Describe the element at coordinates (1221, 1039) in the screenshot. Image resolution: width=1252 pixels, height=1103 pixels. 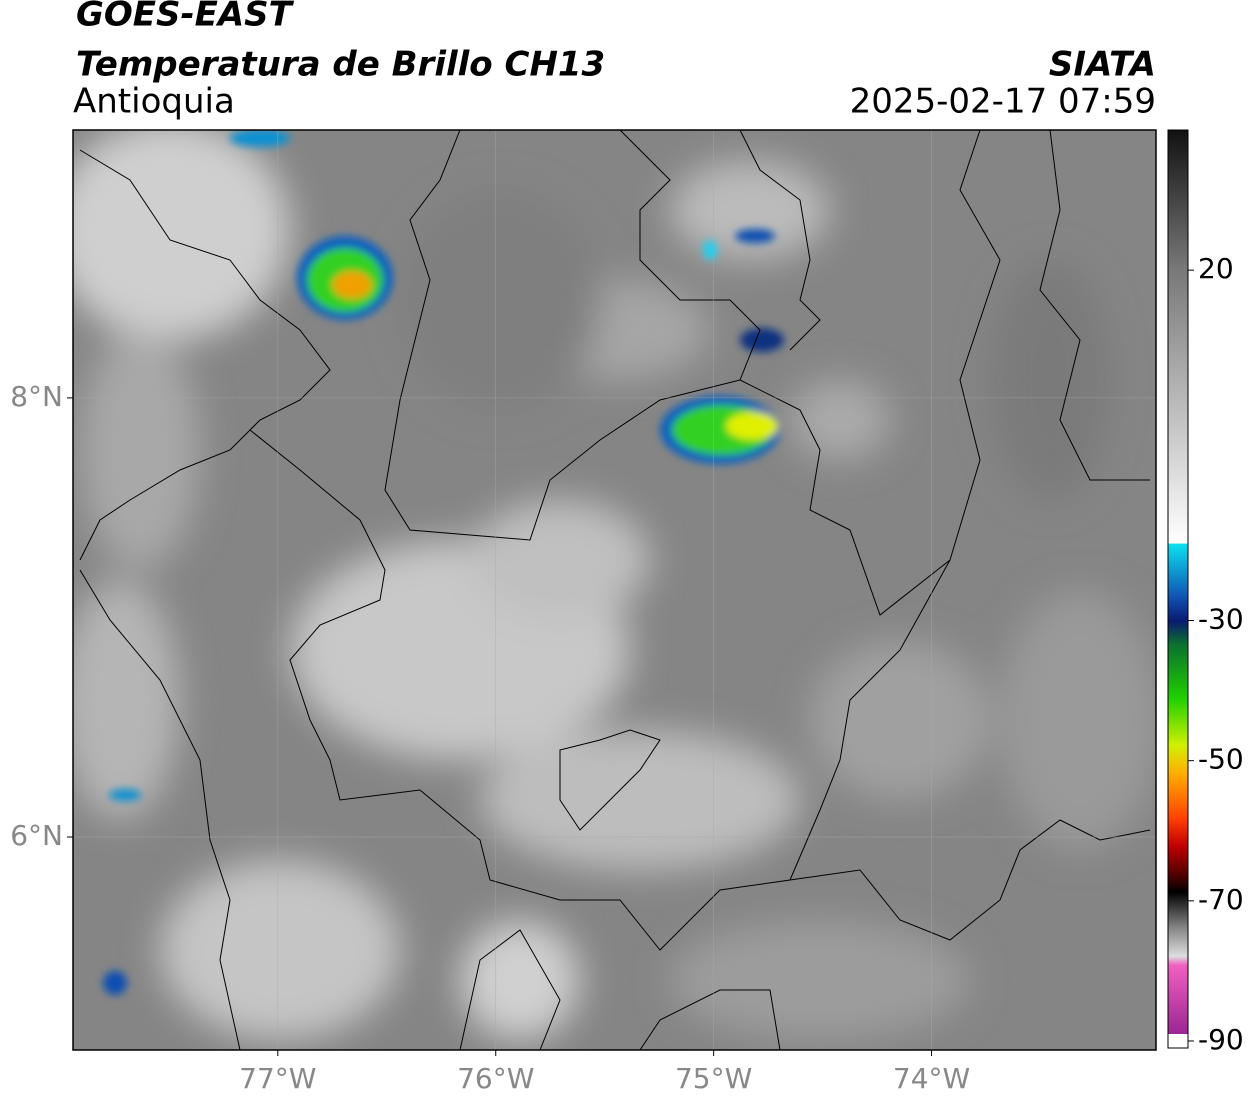
I see `colorbar-tick-label: -90` at that location.